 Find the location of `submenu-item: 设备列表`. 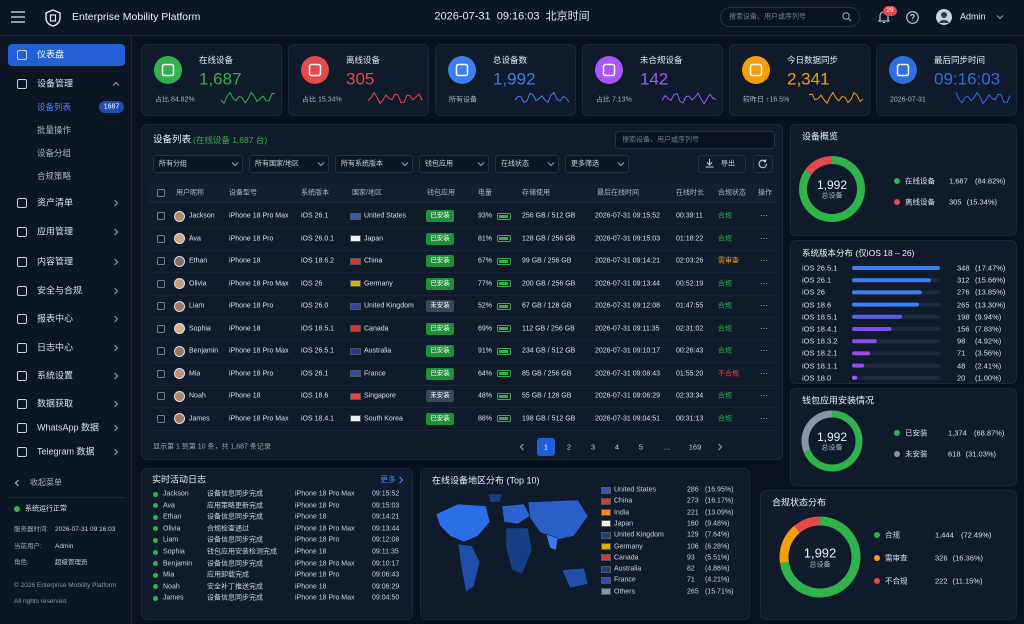

submenu-item: 设备列表 is located at coordinates (54, 106).